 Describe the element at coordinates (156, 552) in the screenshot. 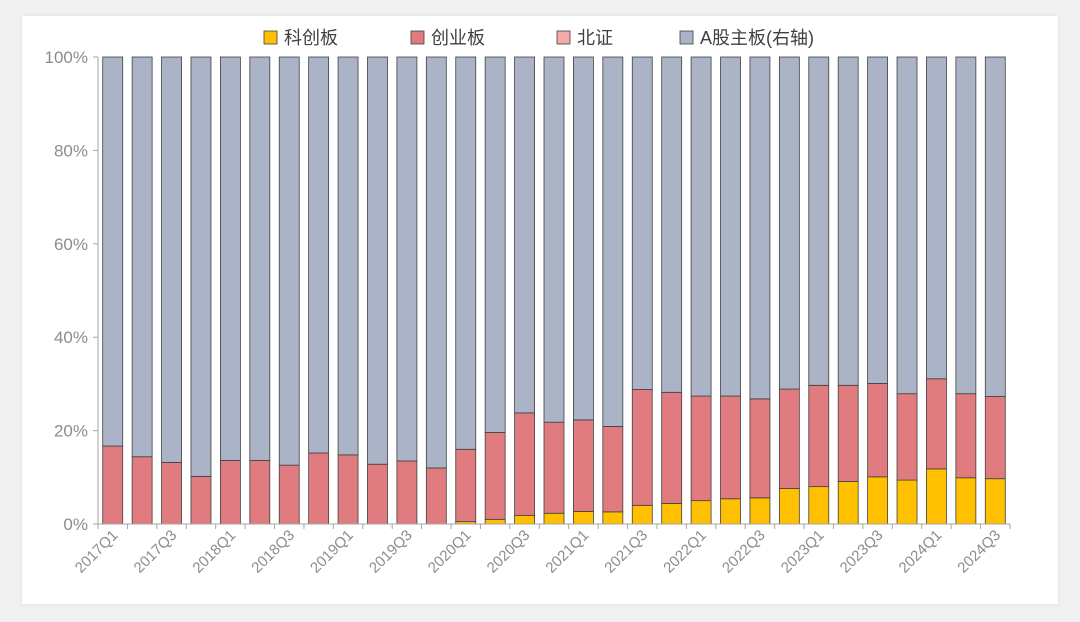

I see `x-tick-label: 2017Q3` at that location.